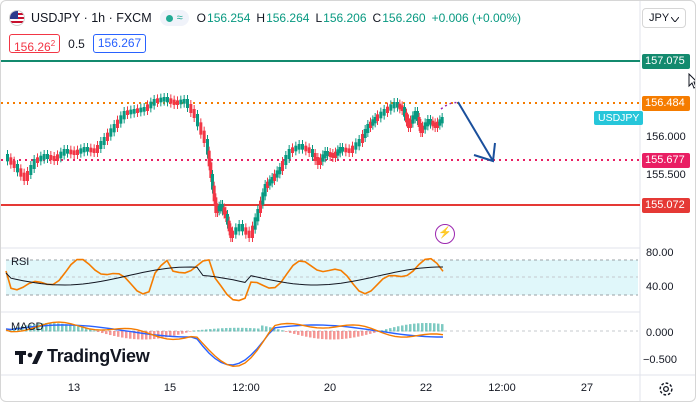  I want to click on time-tick: 13, so click(74, 388).